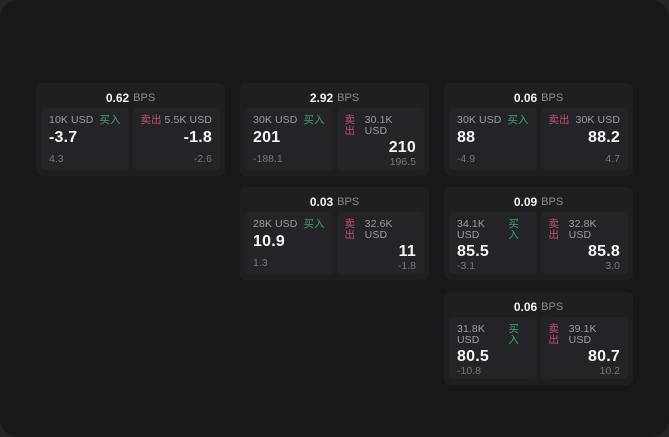  What do you see at coordinates (202, 158) in the screenshot?
I see `sell-change: -2.6` at bounding box center [202, 158].